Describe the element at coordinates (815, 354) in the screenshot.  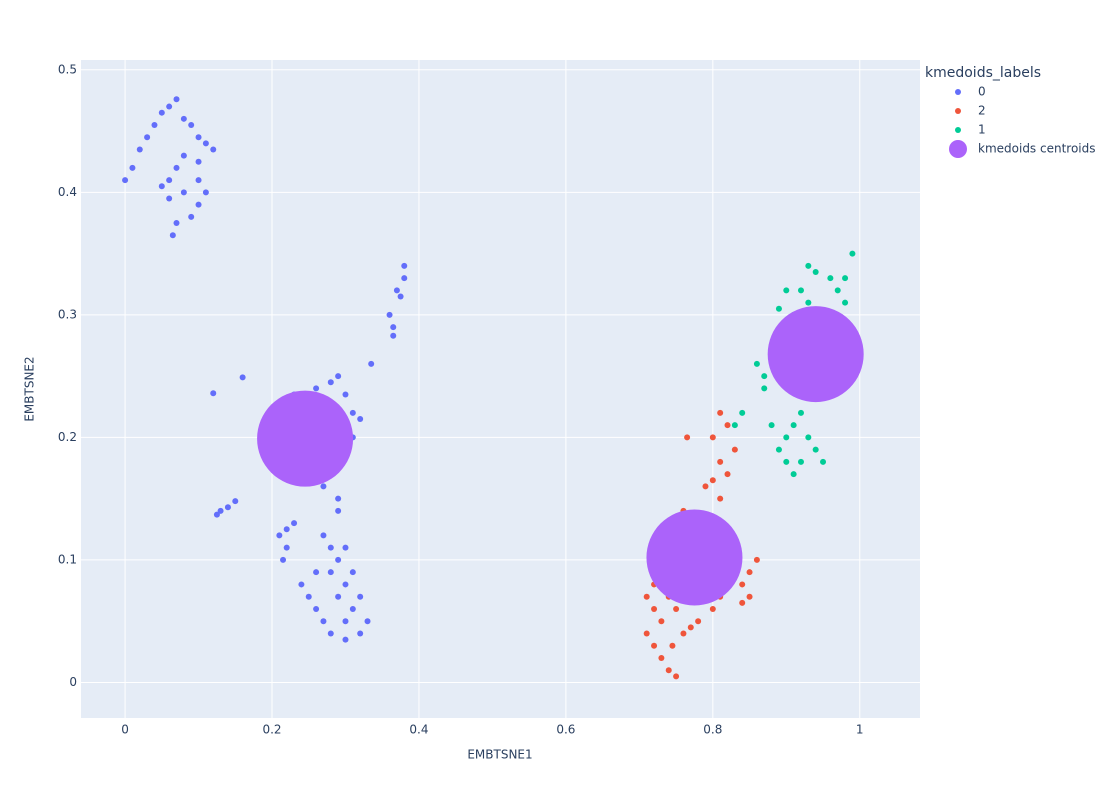
I see `centroid` at that location.